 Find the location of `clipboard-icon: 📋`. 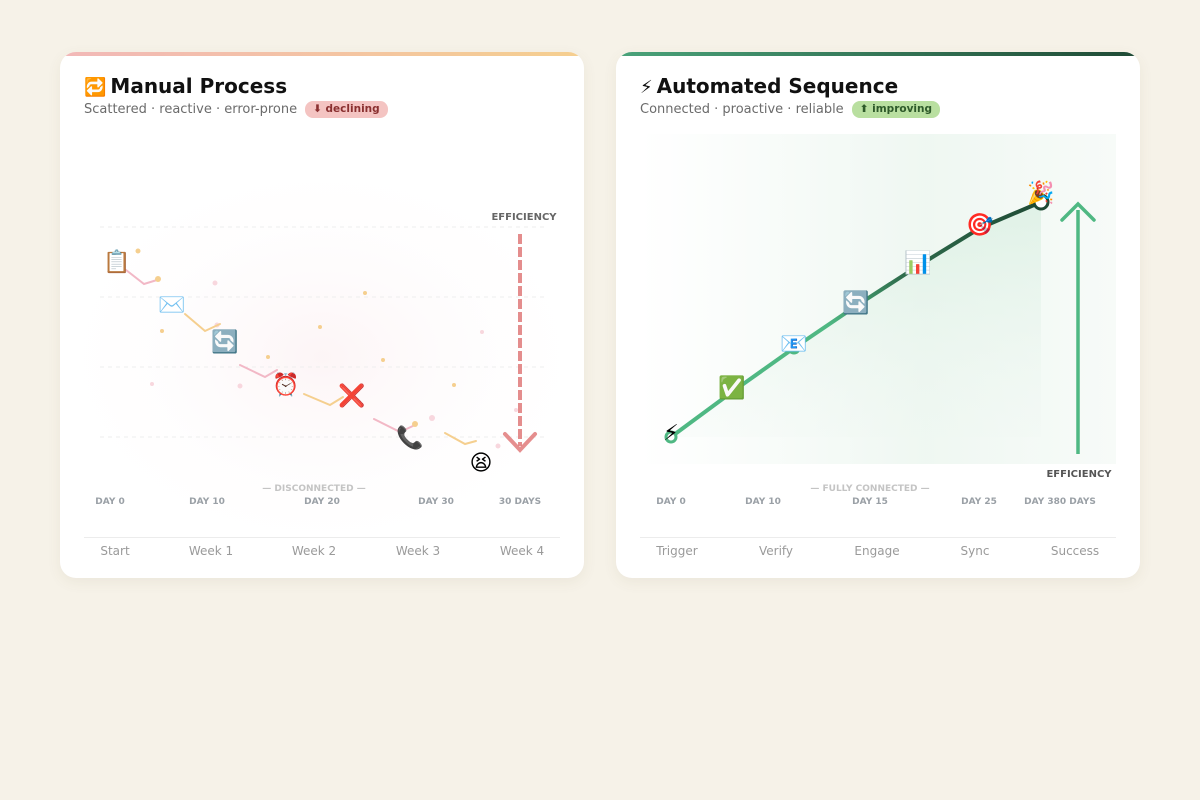

clipboard-icon: 📋 is located at coordinates (116, 262).